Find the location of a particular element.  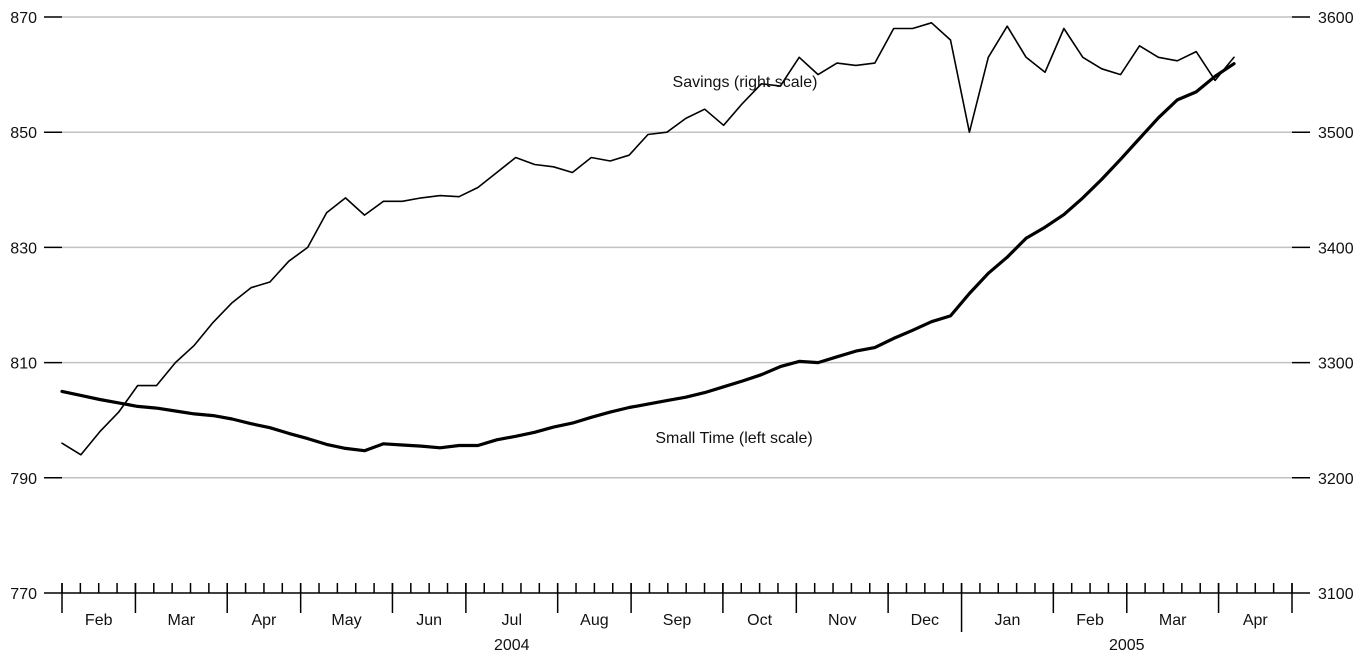

left-axis-tick-label: 810 is located at coordinates (23, 364).